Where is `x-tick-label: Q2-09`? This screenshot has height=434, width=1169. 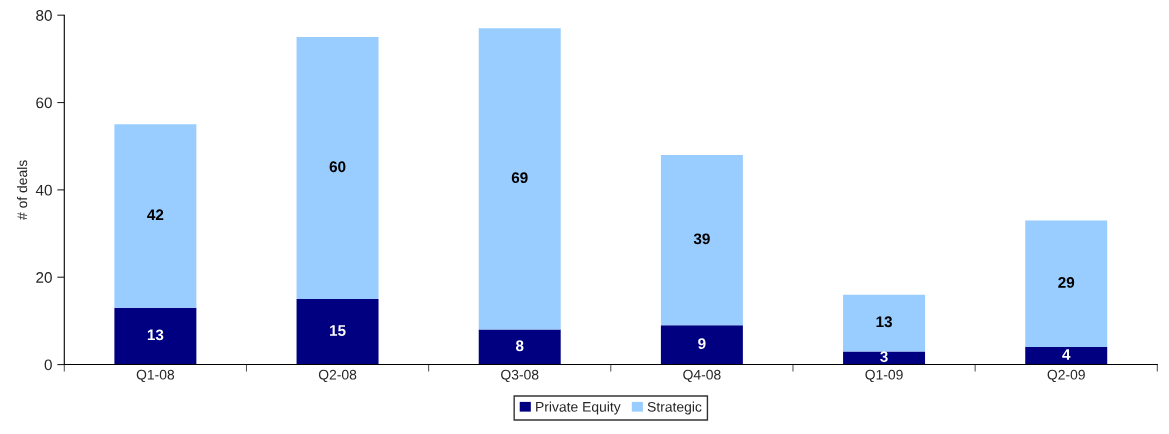
x-tick-label: Q2-09 is located at coordinates (1066, 376).